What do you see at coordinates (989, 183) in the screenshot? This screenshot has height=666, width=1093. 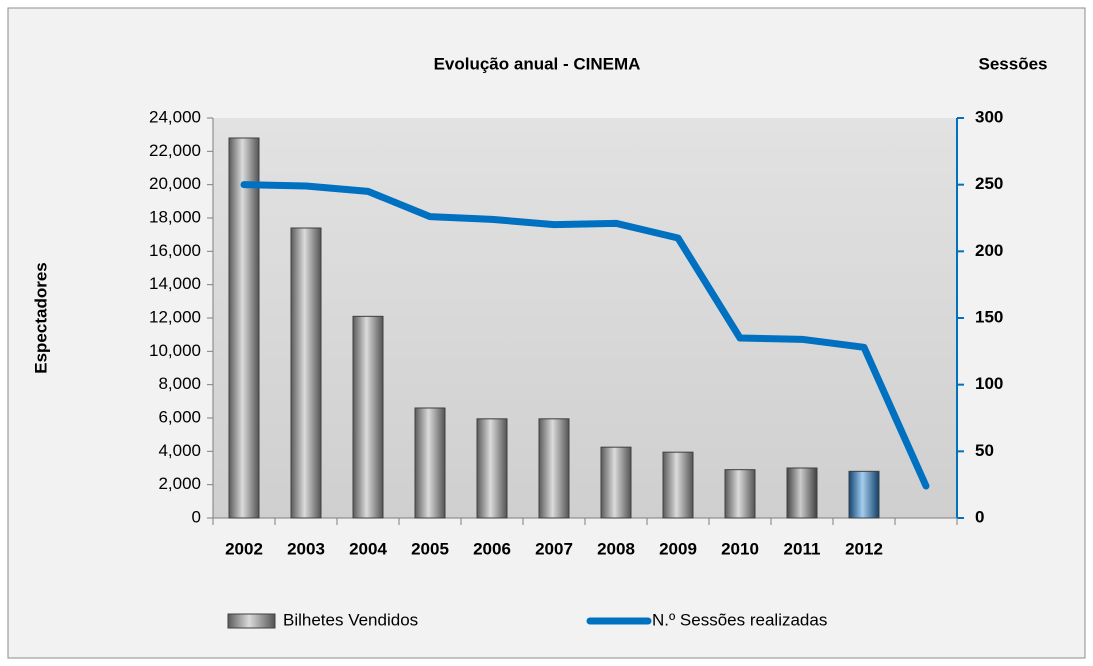 I see `y2-tick-label: 250` at bounding box center [989, 183].